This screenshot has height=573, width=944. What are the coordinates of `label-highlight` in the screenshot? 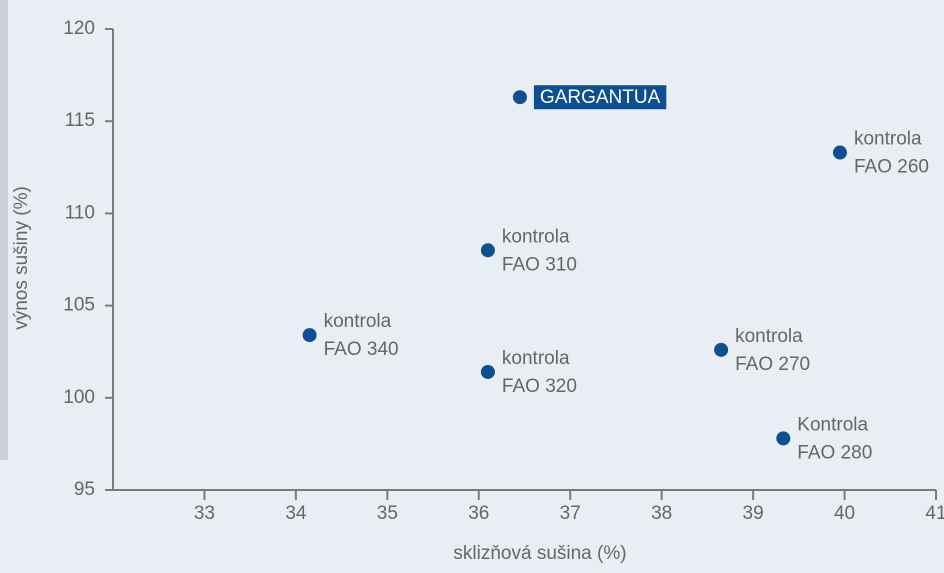 It's located at (600, 97).